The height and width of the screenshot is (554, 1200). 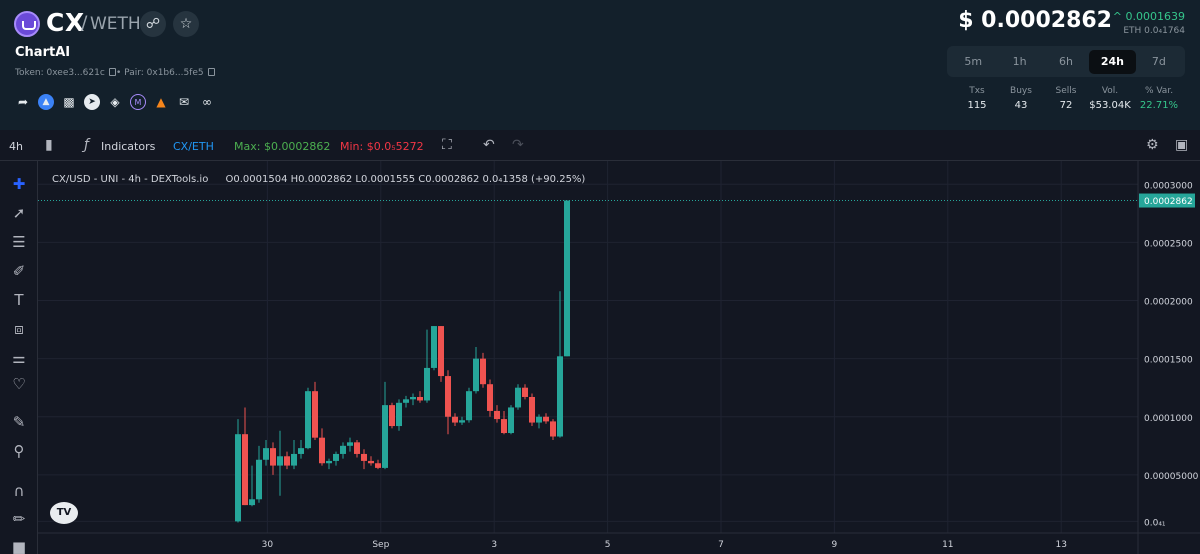 I want to click on text-icon: T, so click(x=19, y=300).